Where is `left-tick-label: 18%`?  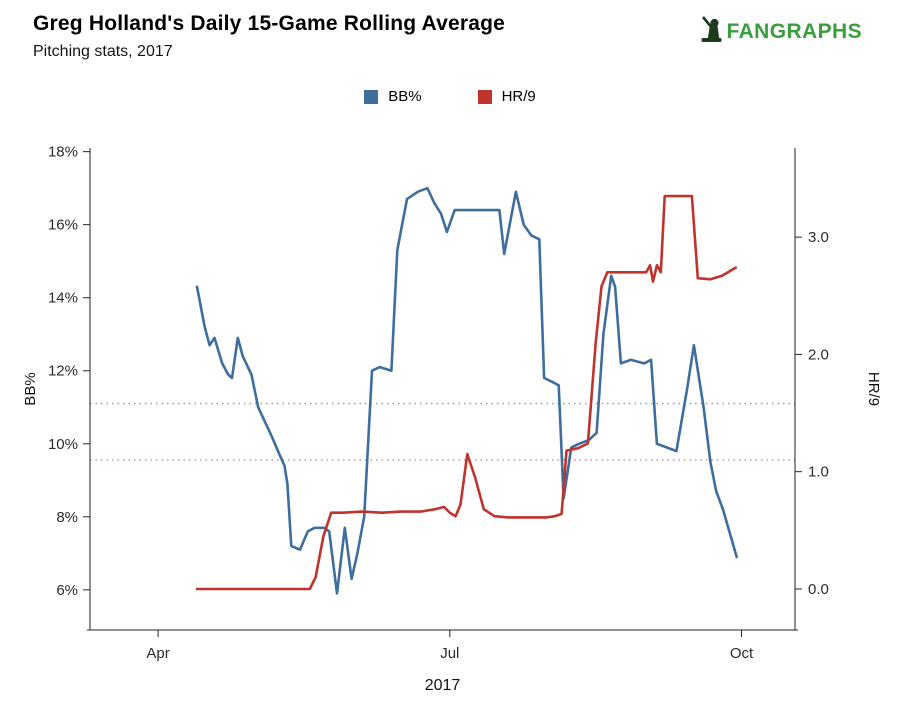 left-tick-label: 18% is located at coordinates (63, 152).